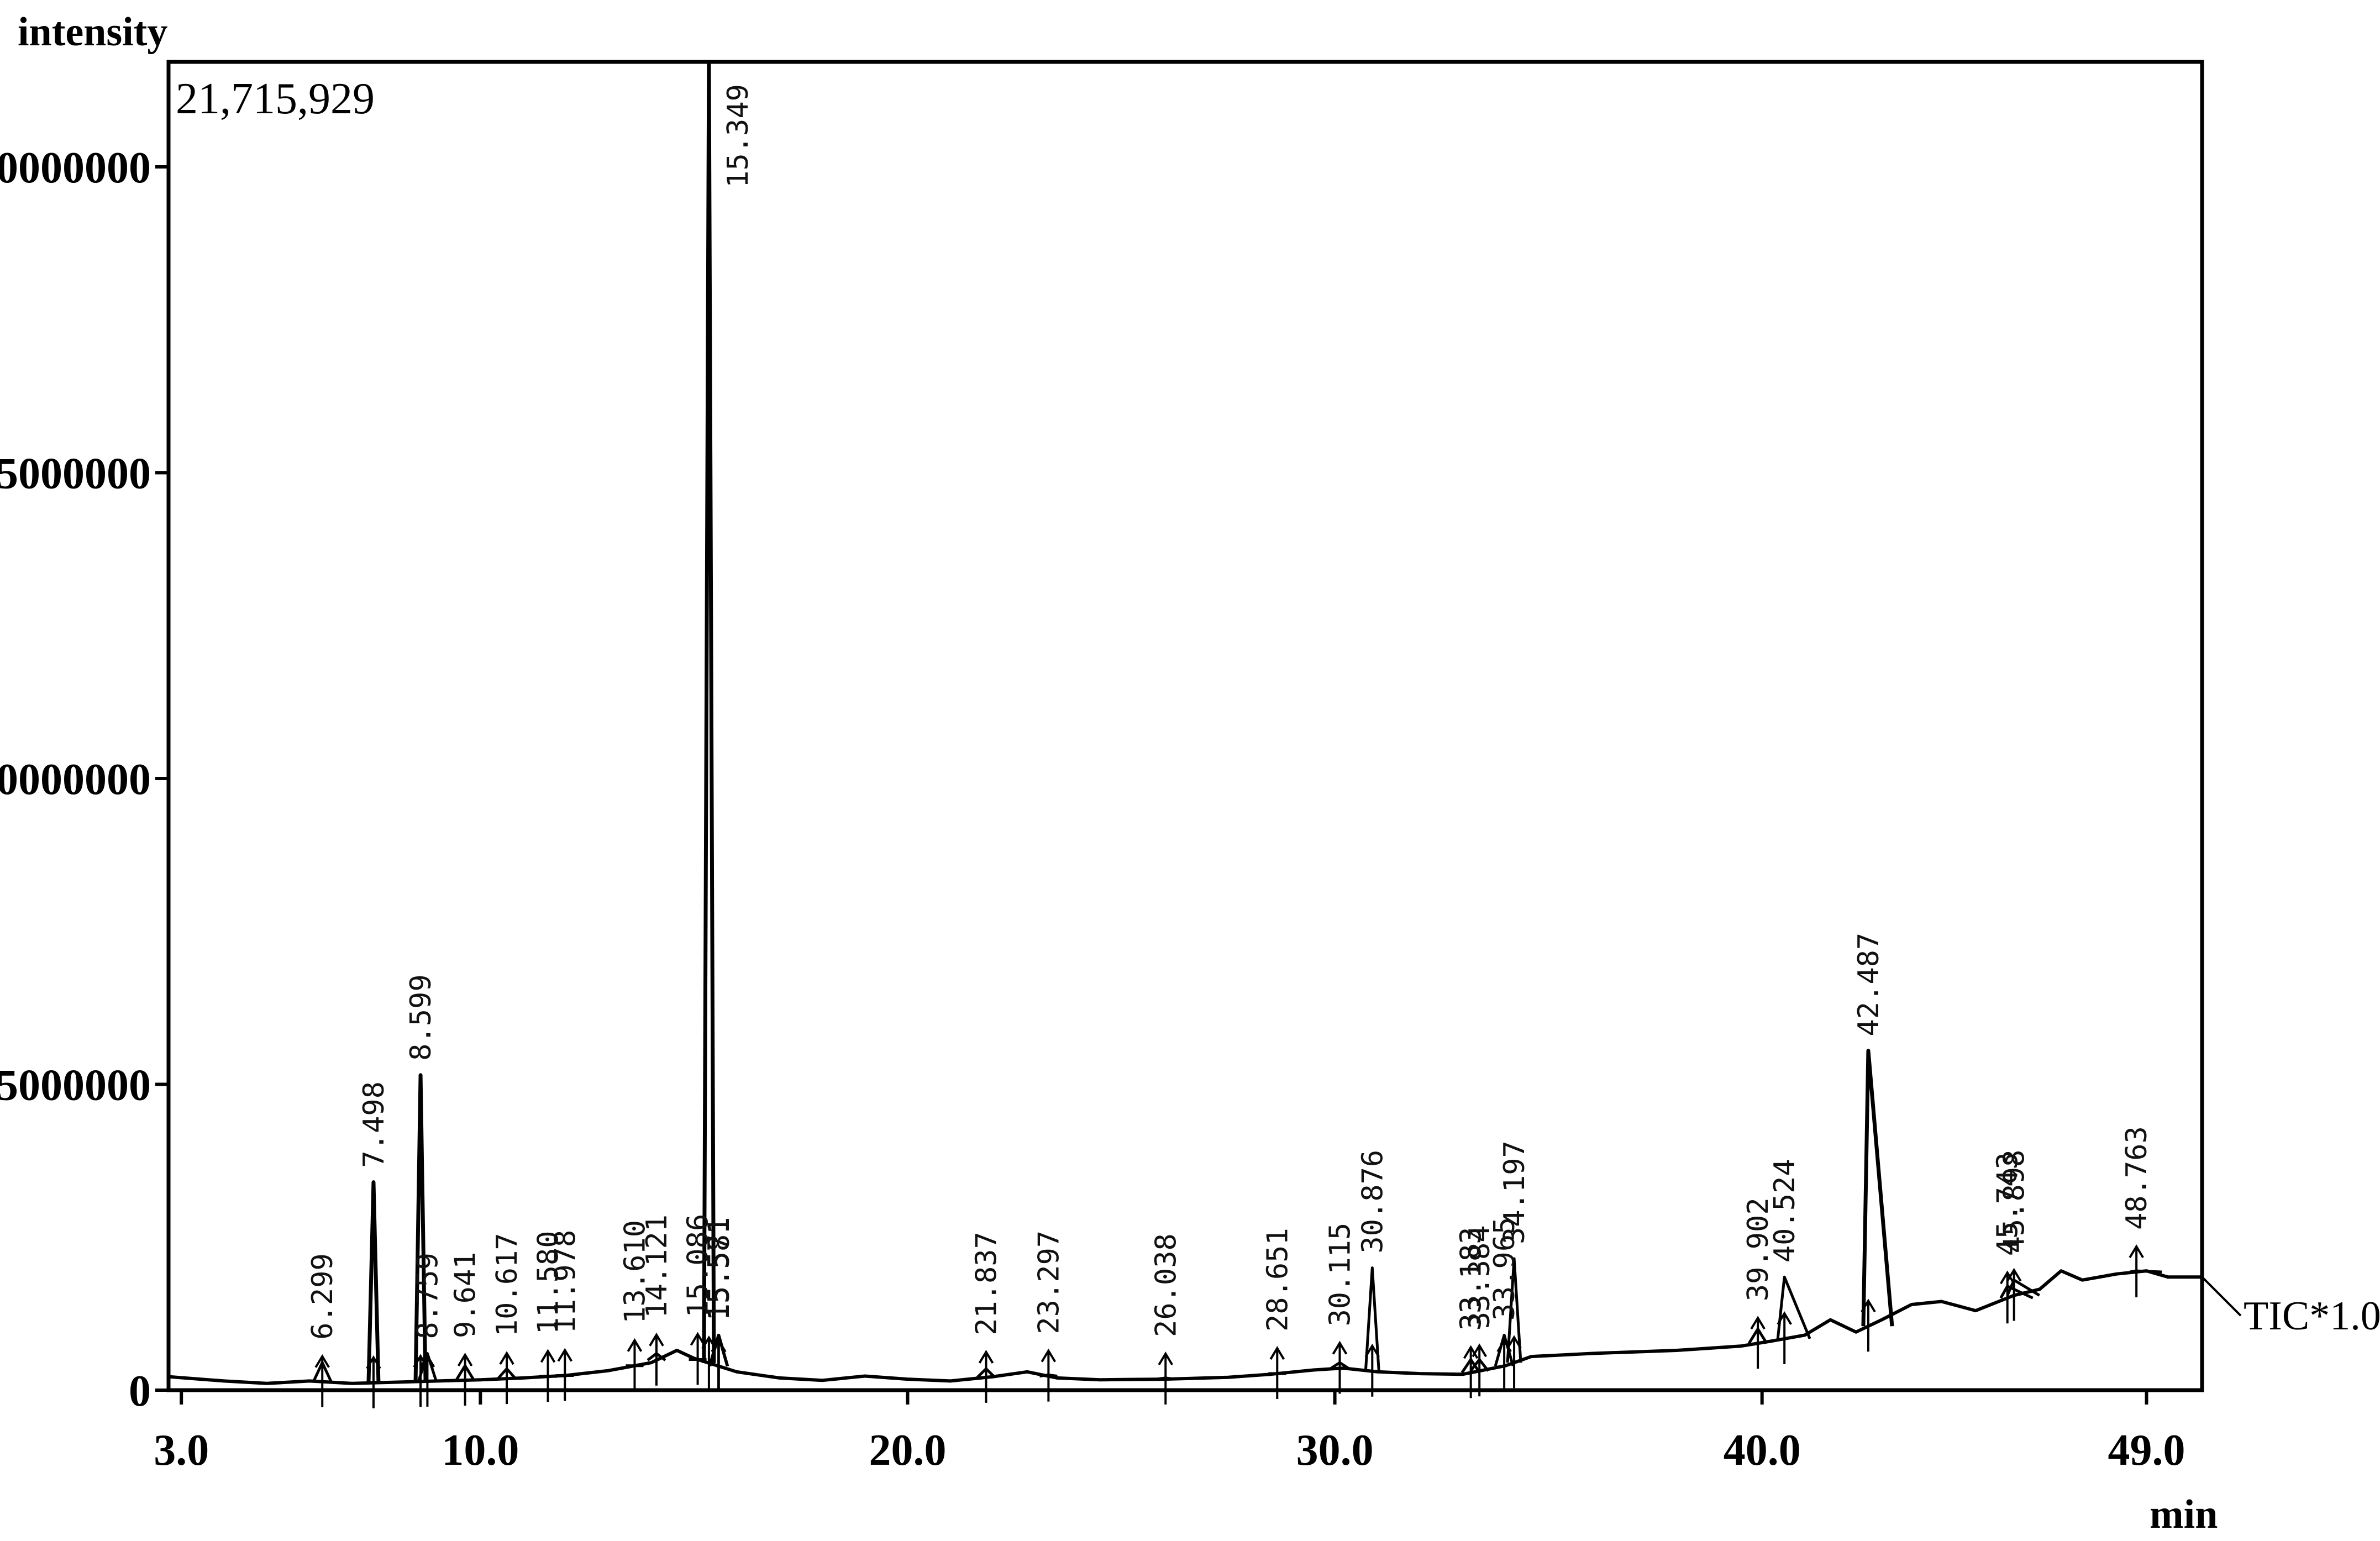 The image size is (2380, 1541). What do you see at coordinates (698, 1266) in the screenshot?
I see `peak-label-10: 15.086` at bounding box center [698, 1266].